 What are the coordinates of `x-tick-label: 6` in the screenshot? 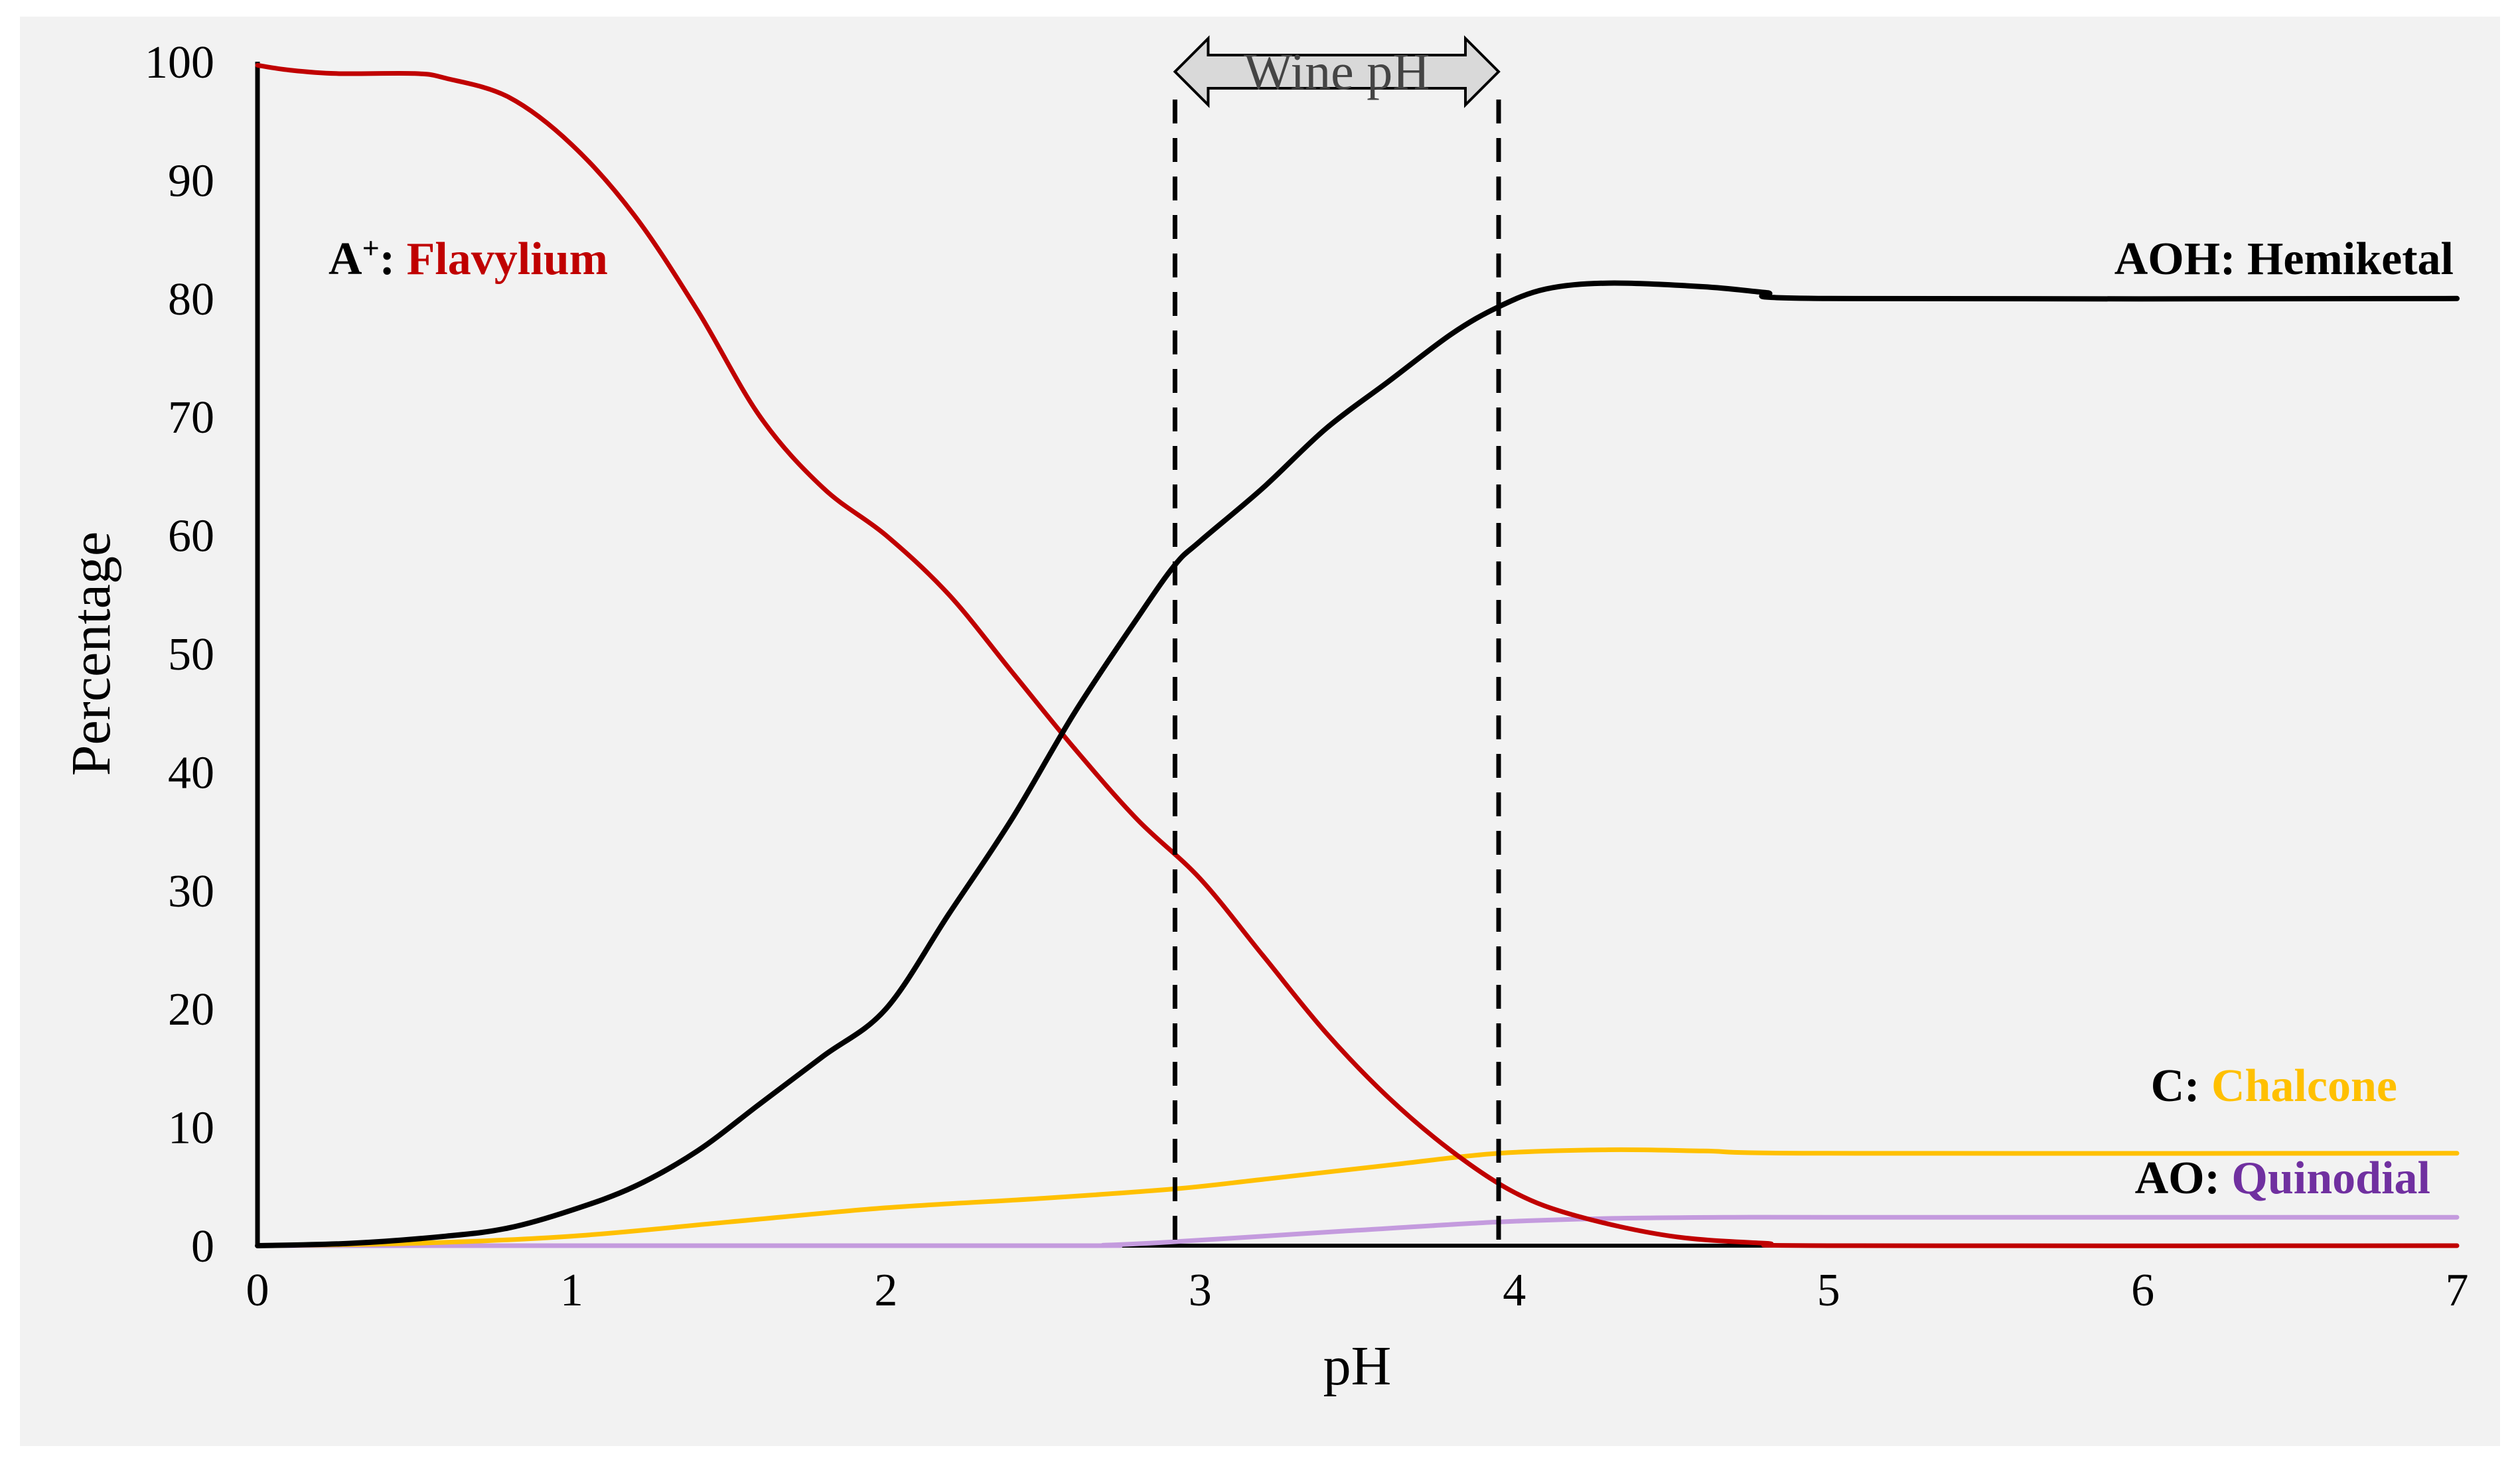 It's located at (2142, 1290).